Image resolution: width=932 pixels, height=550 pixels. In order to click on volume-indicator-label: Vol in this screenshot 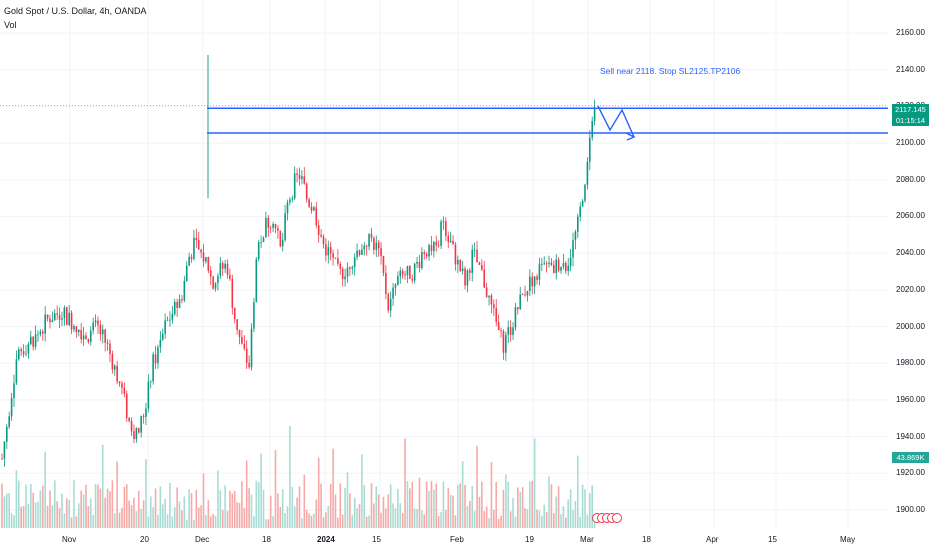, I will do `click(10, 25)`.